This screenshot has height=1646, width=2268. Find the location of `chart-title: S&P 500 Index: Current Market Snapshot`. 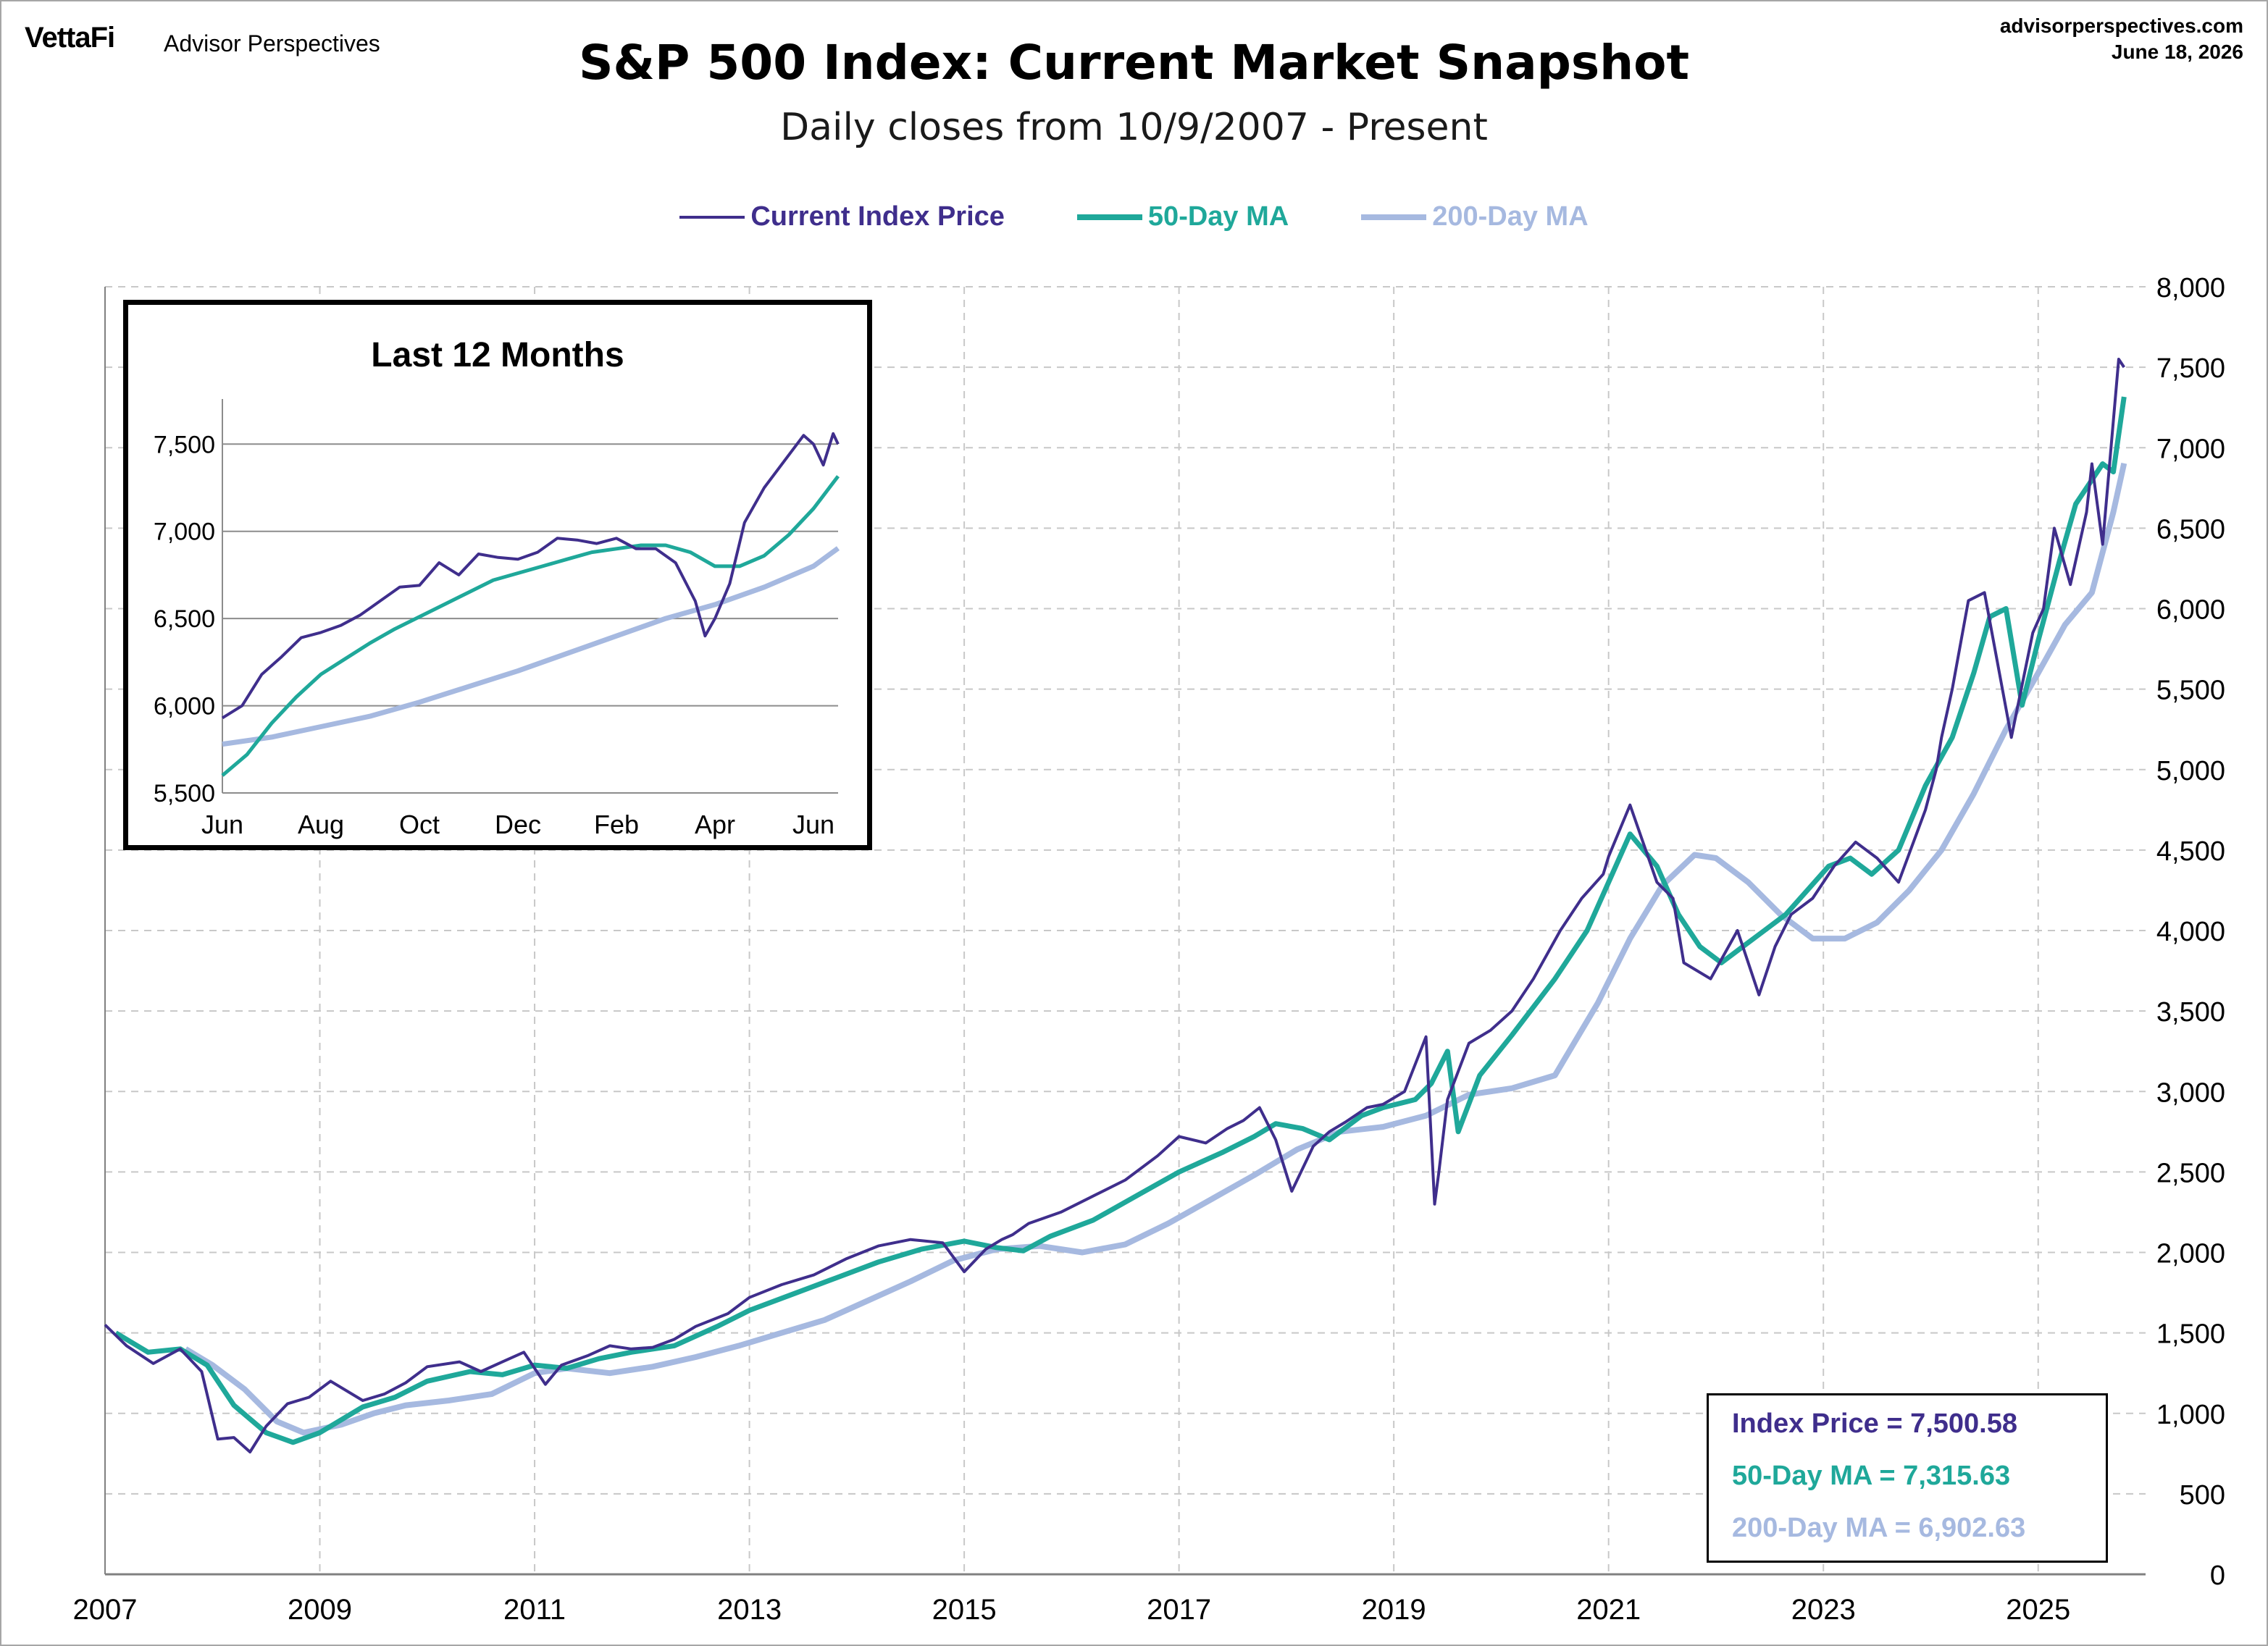

chart-title: S&P 500 Index: Current Market Snapshot is located at coordinates (1134, 63).